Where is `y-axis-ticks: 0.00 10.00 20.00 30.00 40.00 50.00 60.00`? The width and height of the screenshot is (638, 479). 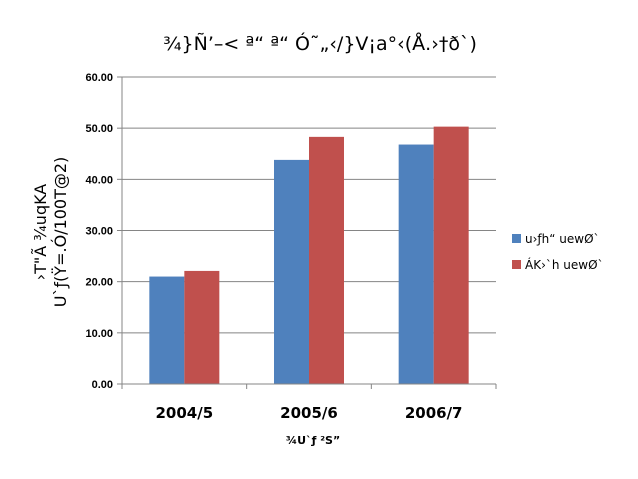 y-axis-ticks: 0.00 10.00 20.00 30.00 40.00 50.00 60.00 is located at coordinates (103, 231).